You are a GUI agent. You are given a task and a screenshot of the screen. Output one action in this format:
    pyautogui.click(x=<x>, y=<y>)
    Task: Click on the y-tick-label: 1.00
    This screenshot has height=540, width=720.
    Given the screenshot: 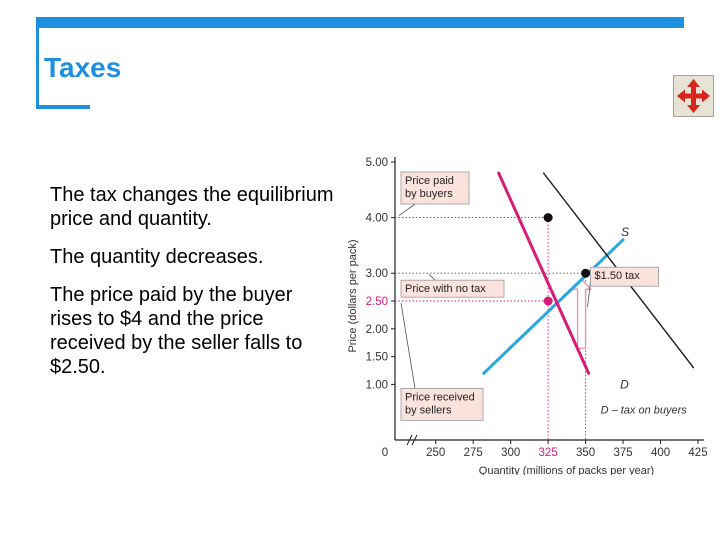 What is the action you would take?
    pyautogui.click(x=377, y=385)
    